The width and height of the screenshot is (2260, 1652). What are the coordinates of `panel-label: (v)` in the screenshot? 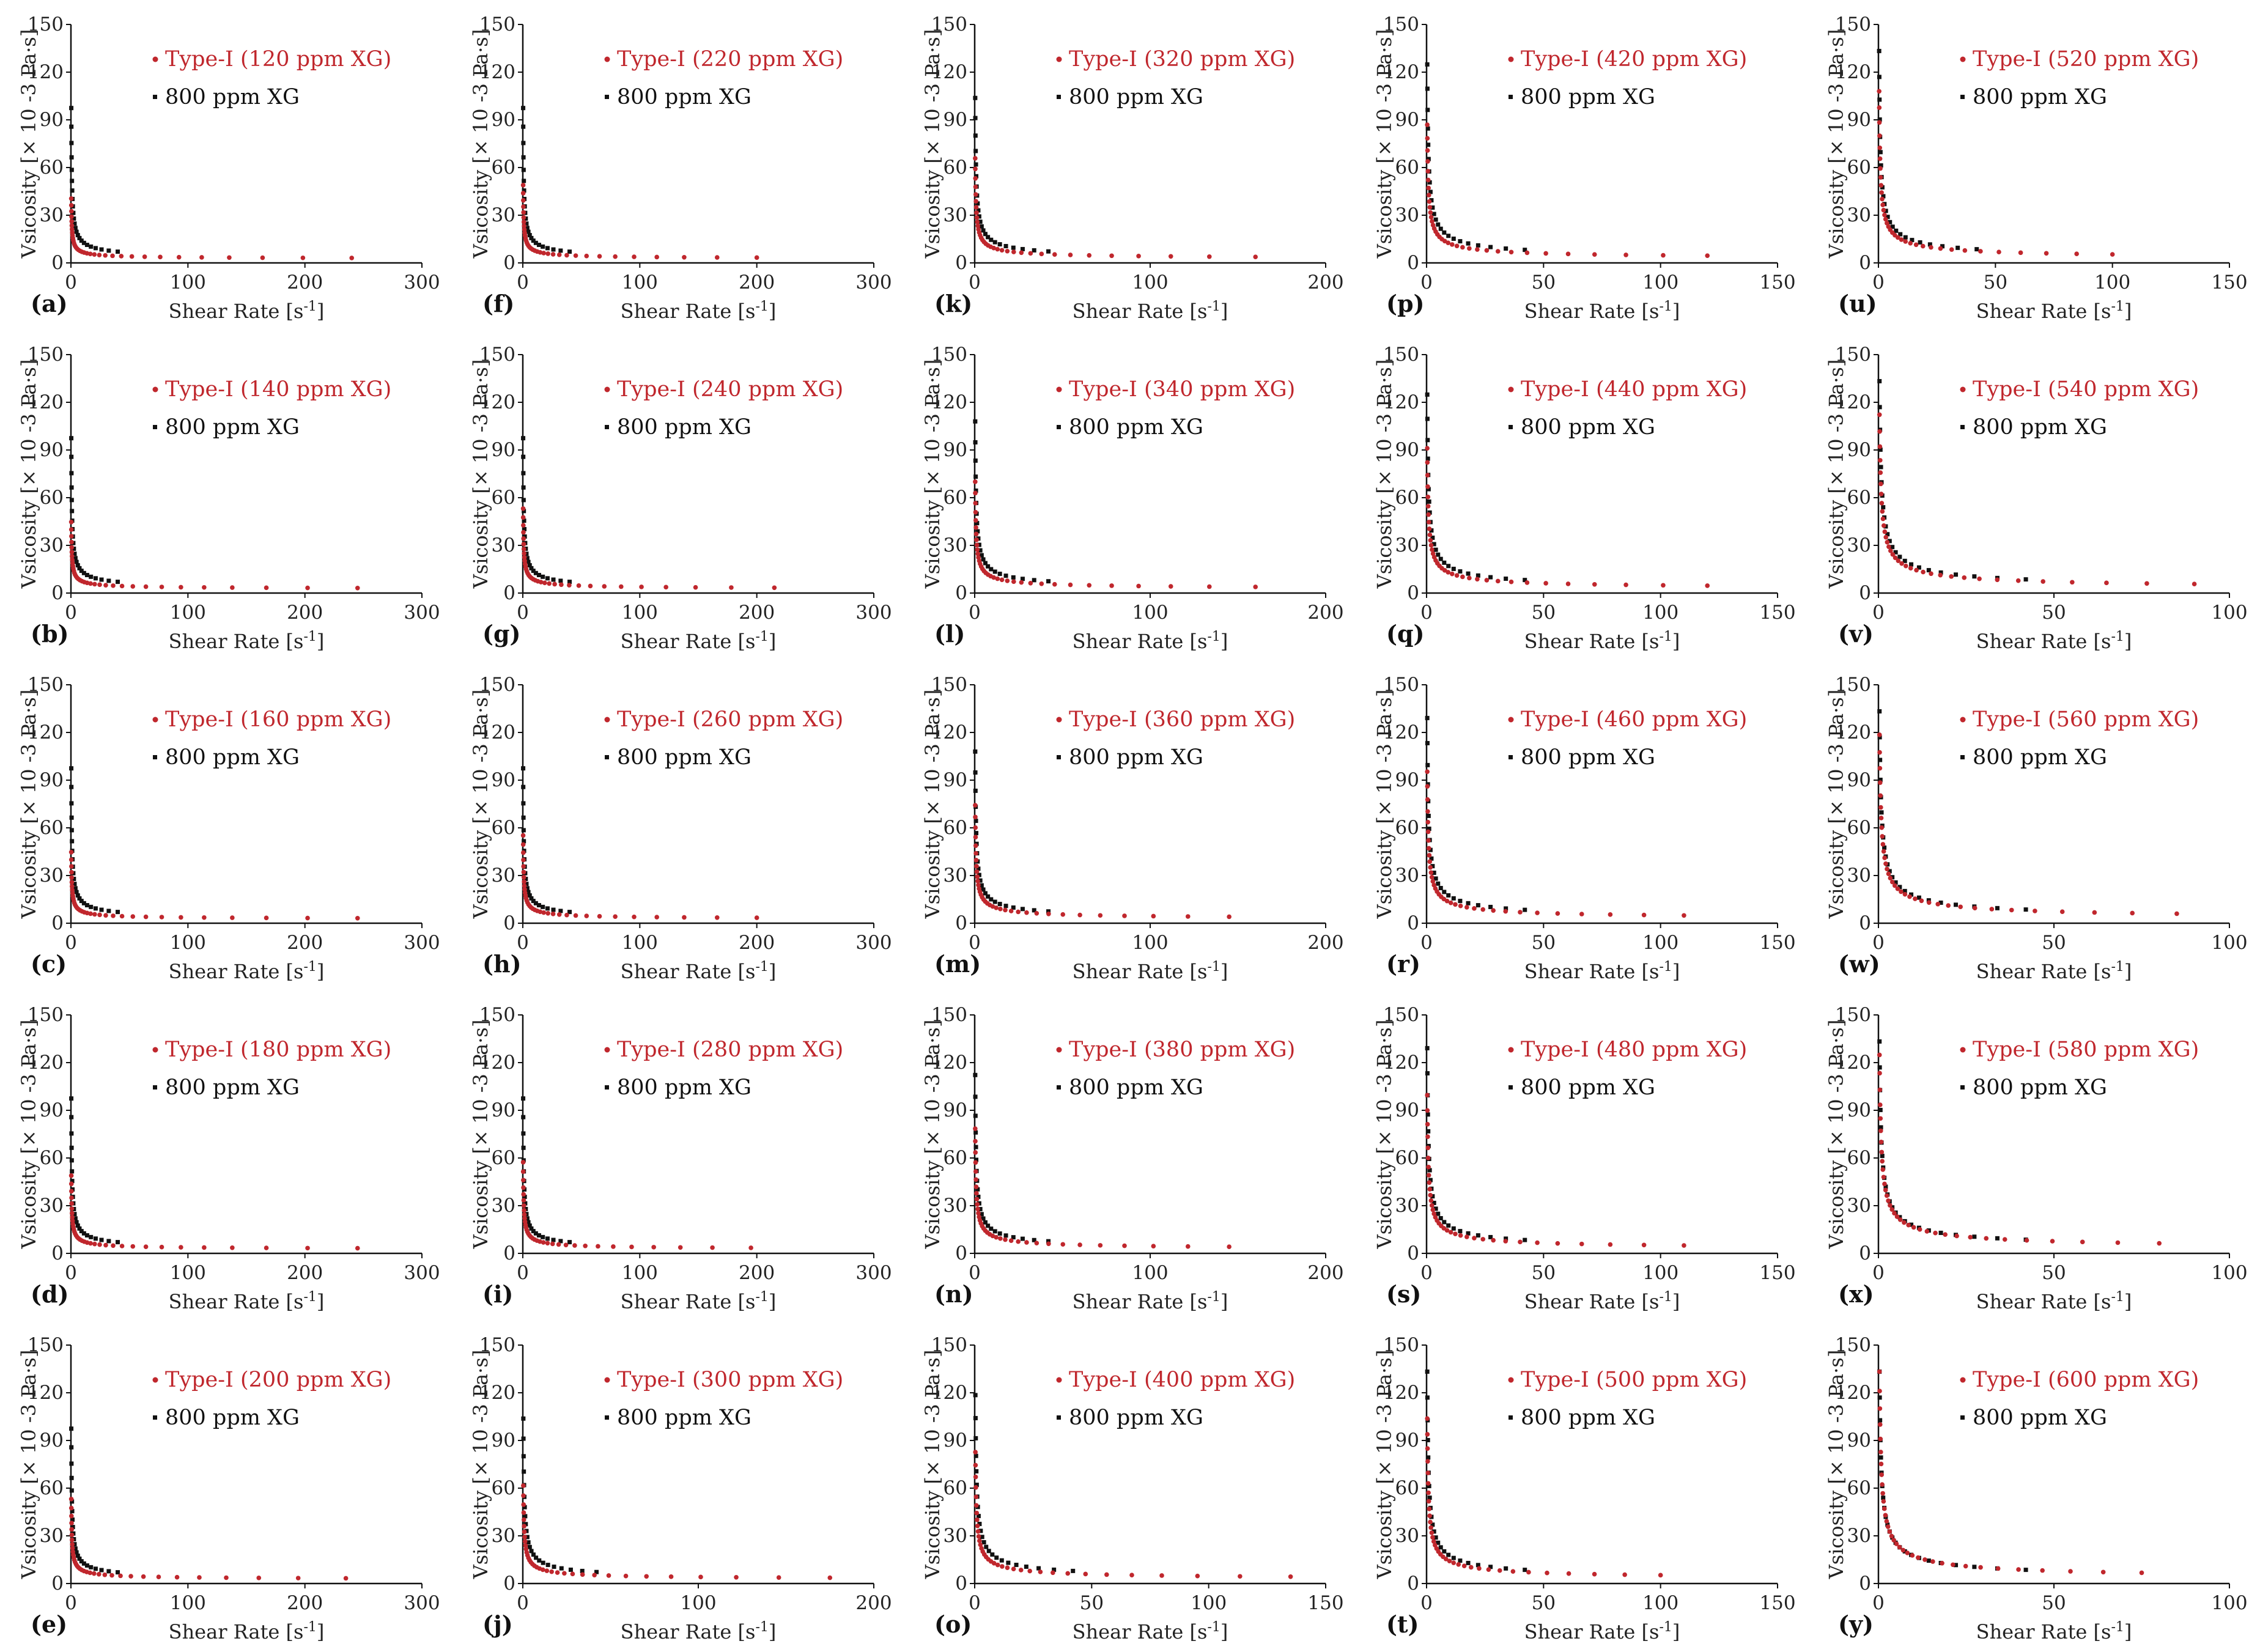 It's located at (1856, 633).